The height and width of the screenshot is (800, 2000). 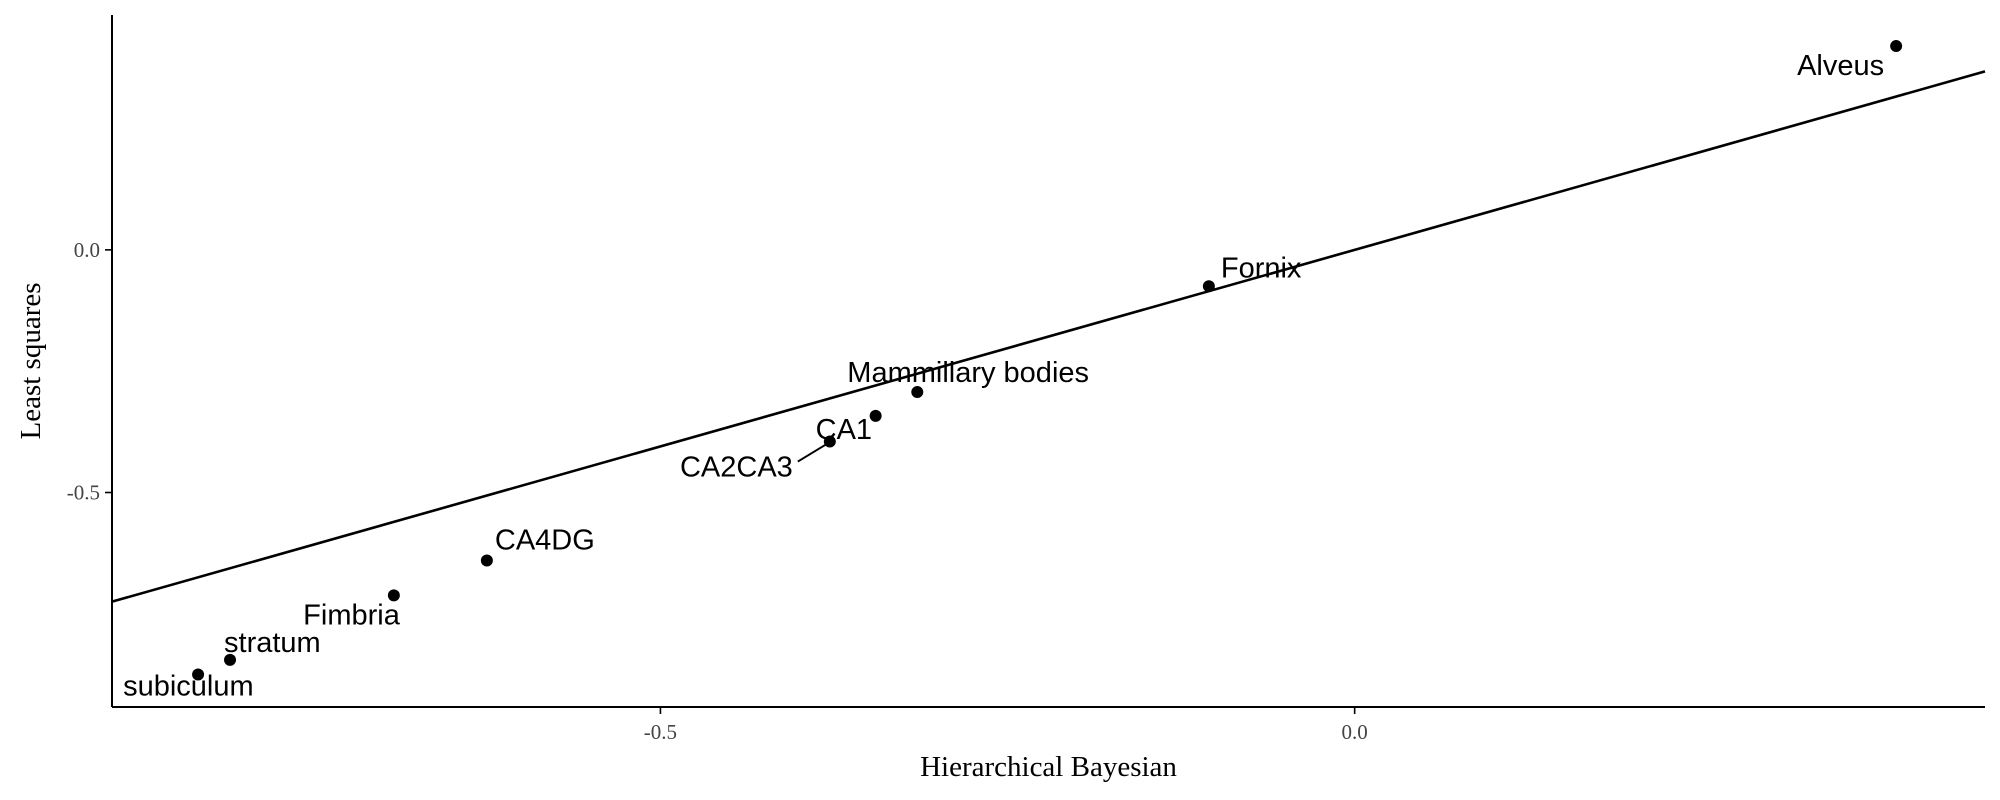 What do you see at coordinates (917, 392) in the screenshot?
I see `point-mammillary-bodies` at bounding box center [917, 392].